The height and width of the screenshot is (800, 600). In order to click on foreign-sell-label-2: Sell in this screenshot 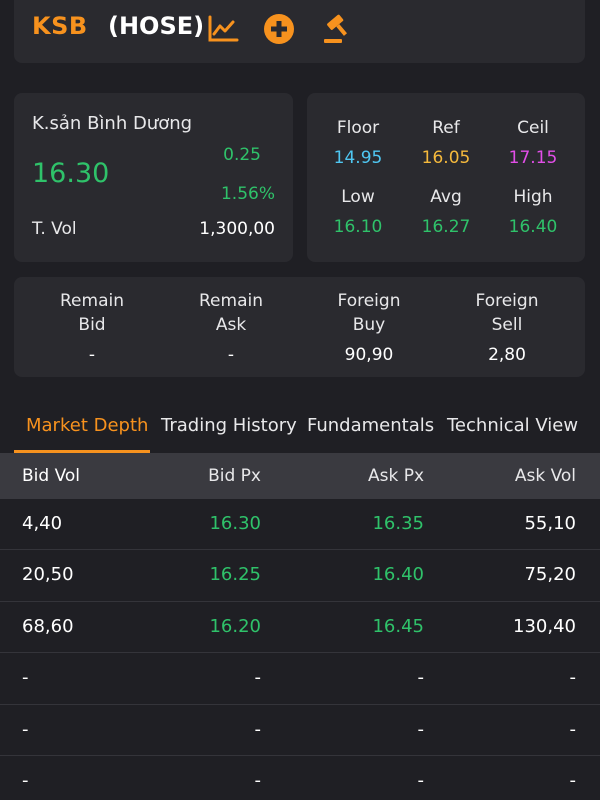, I will do `click(507, 325)`.